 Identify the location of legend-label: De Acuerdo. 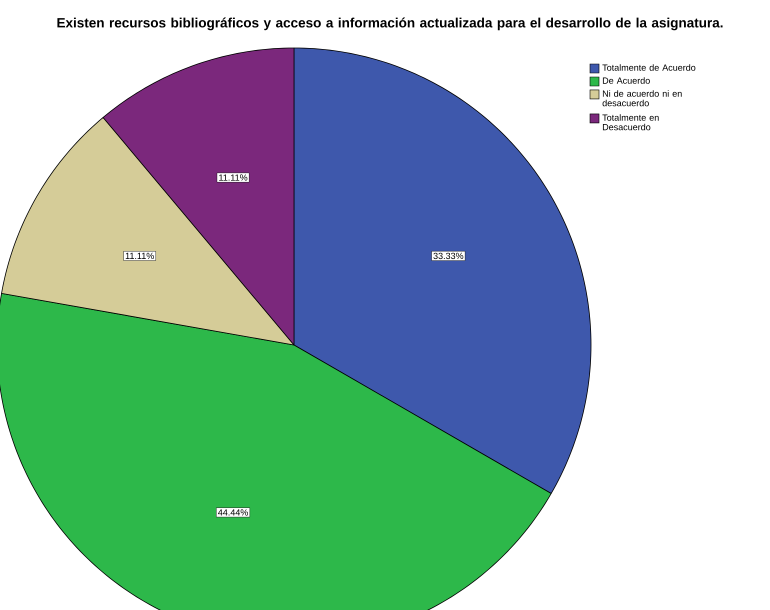
(626, 80).